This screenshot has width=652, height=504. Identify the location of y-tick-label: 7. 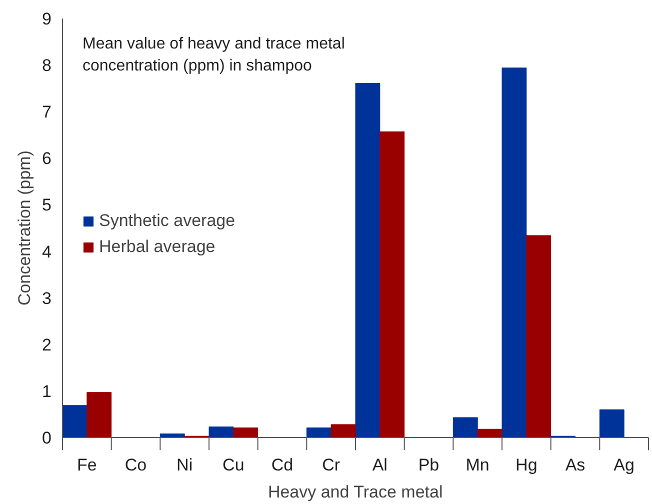
(47, 112).